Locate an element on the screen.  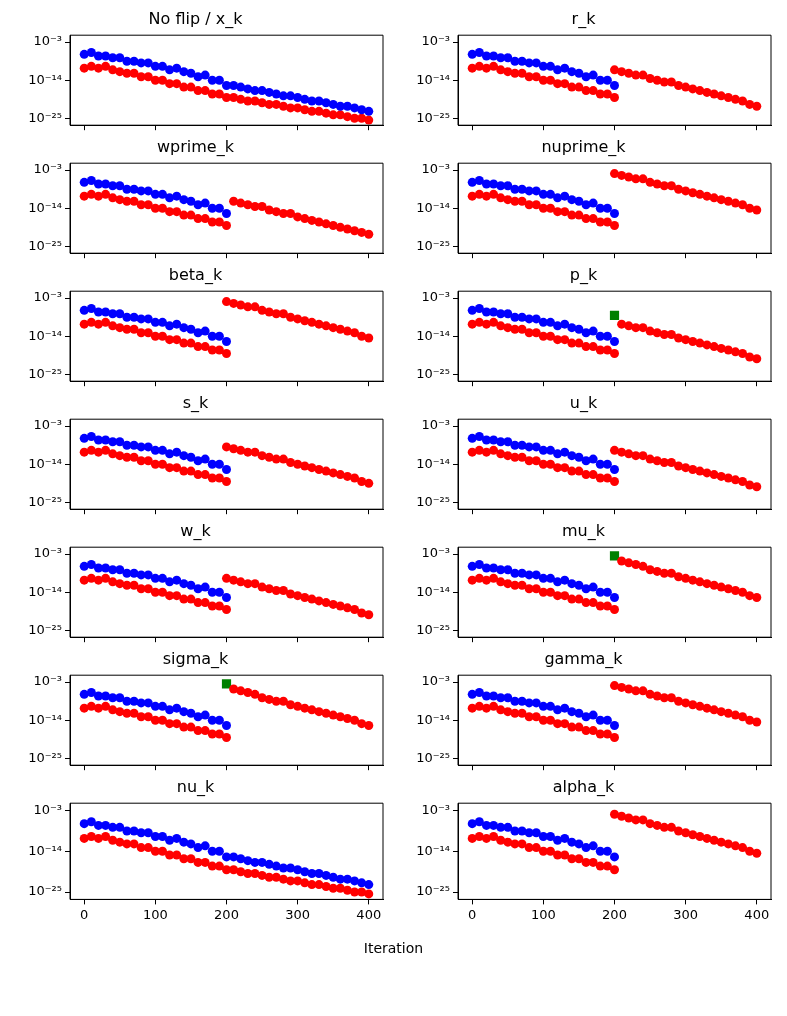
chart-title: u_k is located at coordinates (583, 402).